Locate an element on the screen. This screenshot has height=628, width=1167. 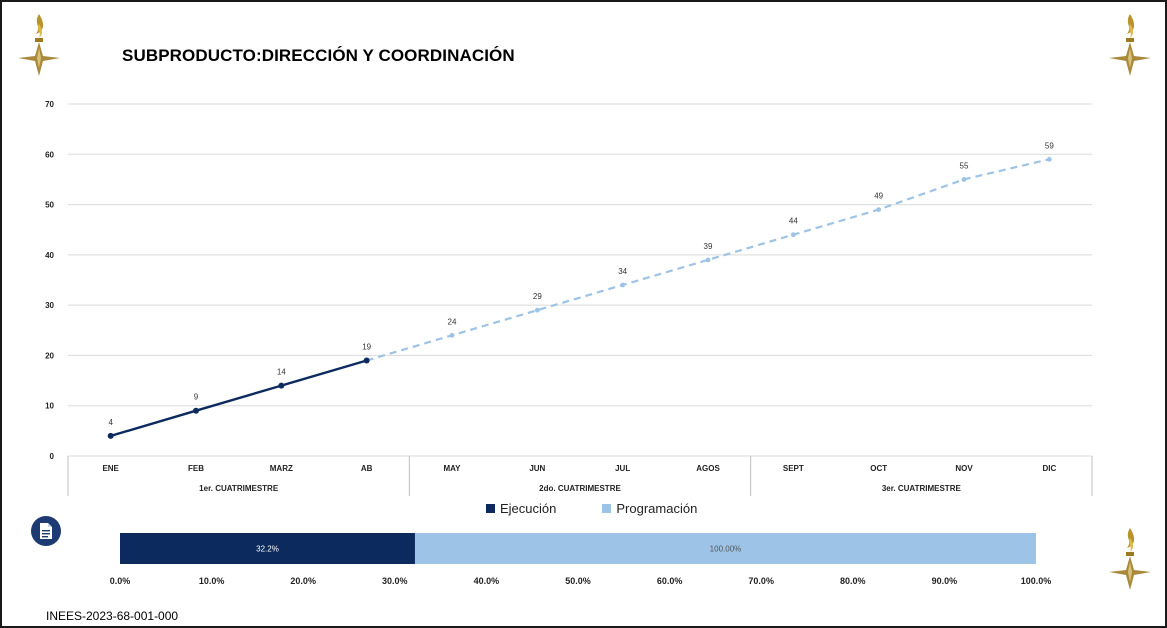
y-tick-label: 30 is located at coordinates (49, 305).